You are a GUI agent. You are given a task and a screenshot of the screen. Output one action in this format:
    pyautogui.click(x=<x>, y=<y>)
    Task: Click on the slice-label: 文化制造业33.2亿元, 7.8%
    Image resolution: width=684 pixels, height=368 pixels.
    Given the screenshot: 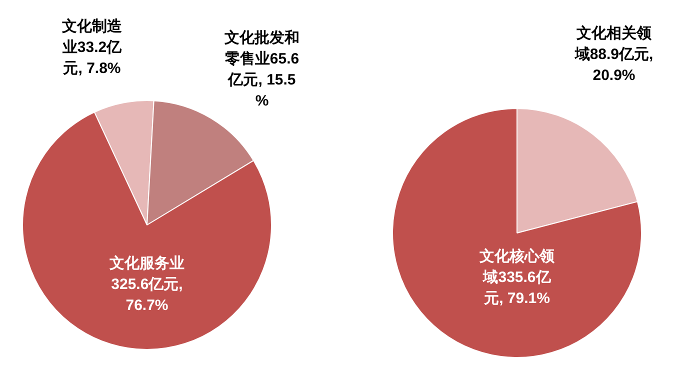 What is the action you would take?
    pyautogui.click(x=92, y=48)
    